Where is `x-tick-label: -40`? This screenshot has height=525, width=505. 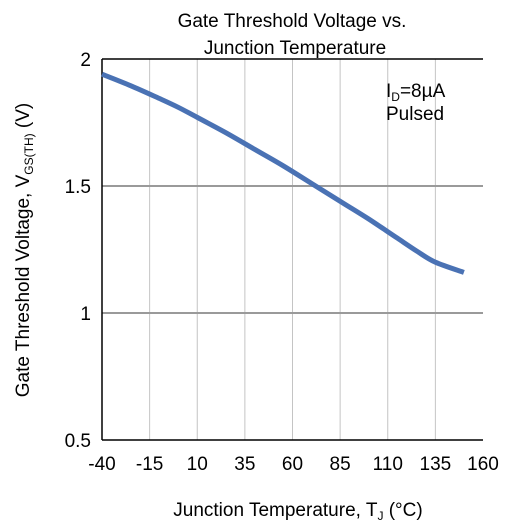
x-tick-label: -40 is located at coordinates (101, 464).